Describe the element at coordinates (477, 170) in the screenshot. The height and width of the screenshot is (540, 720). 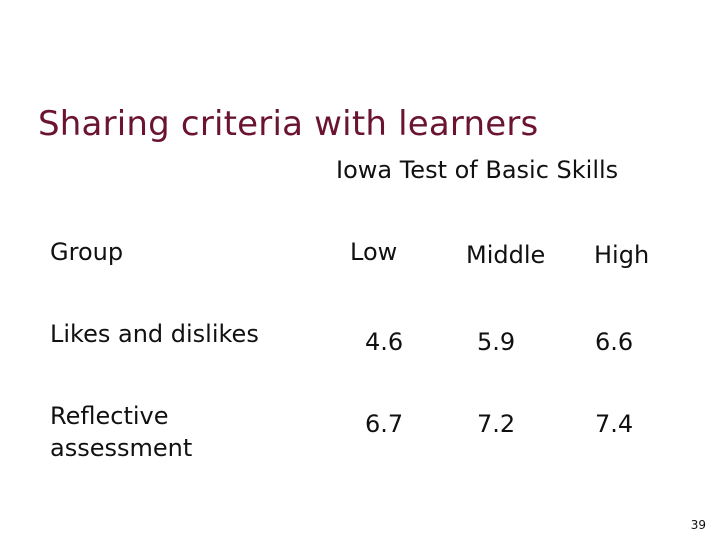
I see `table-subtitle: Iowa Test of Basic Skills` at that location.